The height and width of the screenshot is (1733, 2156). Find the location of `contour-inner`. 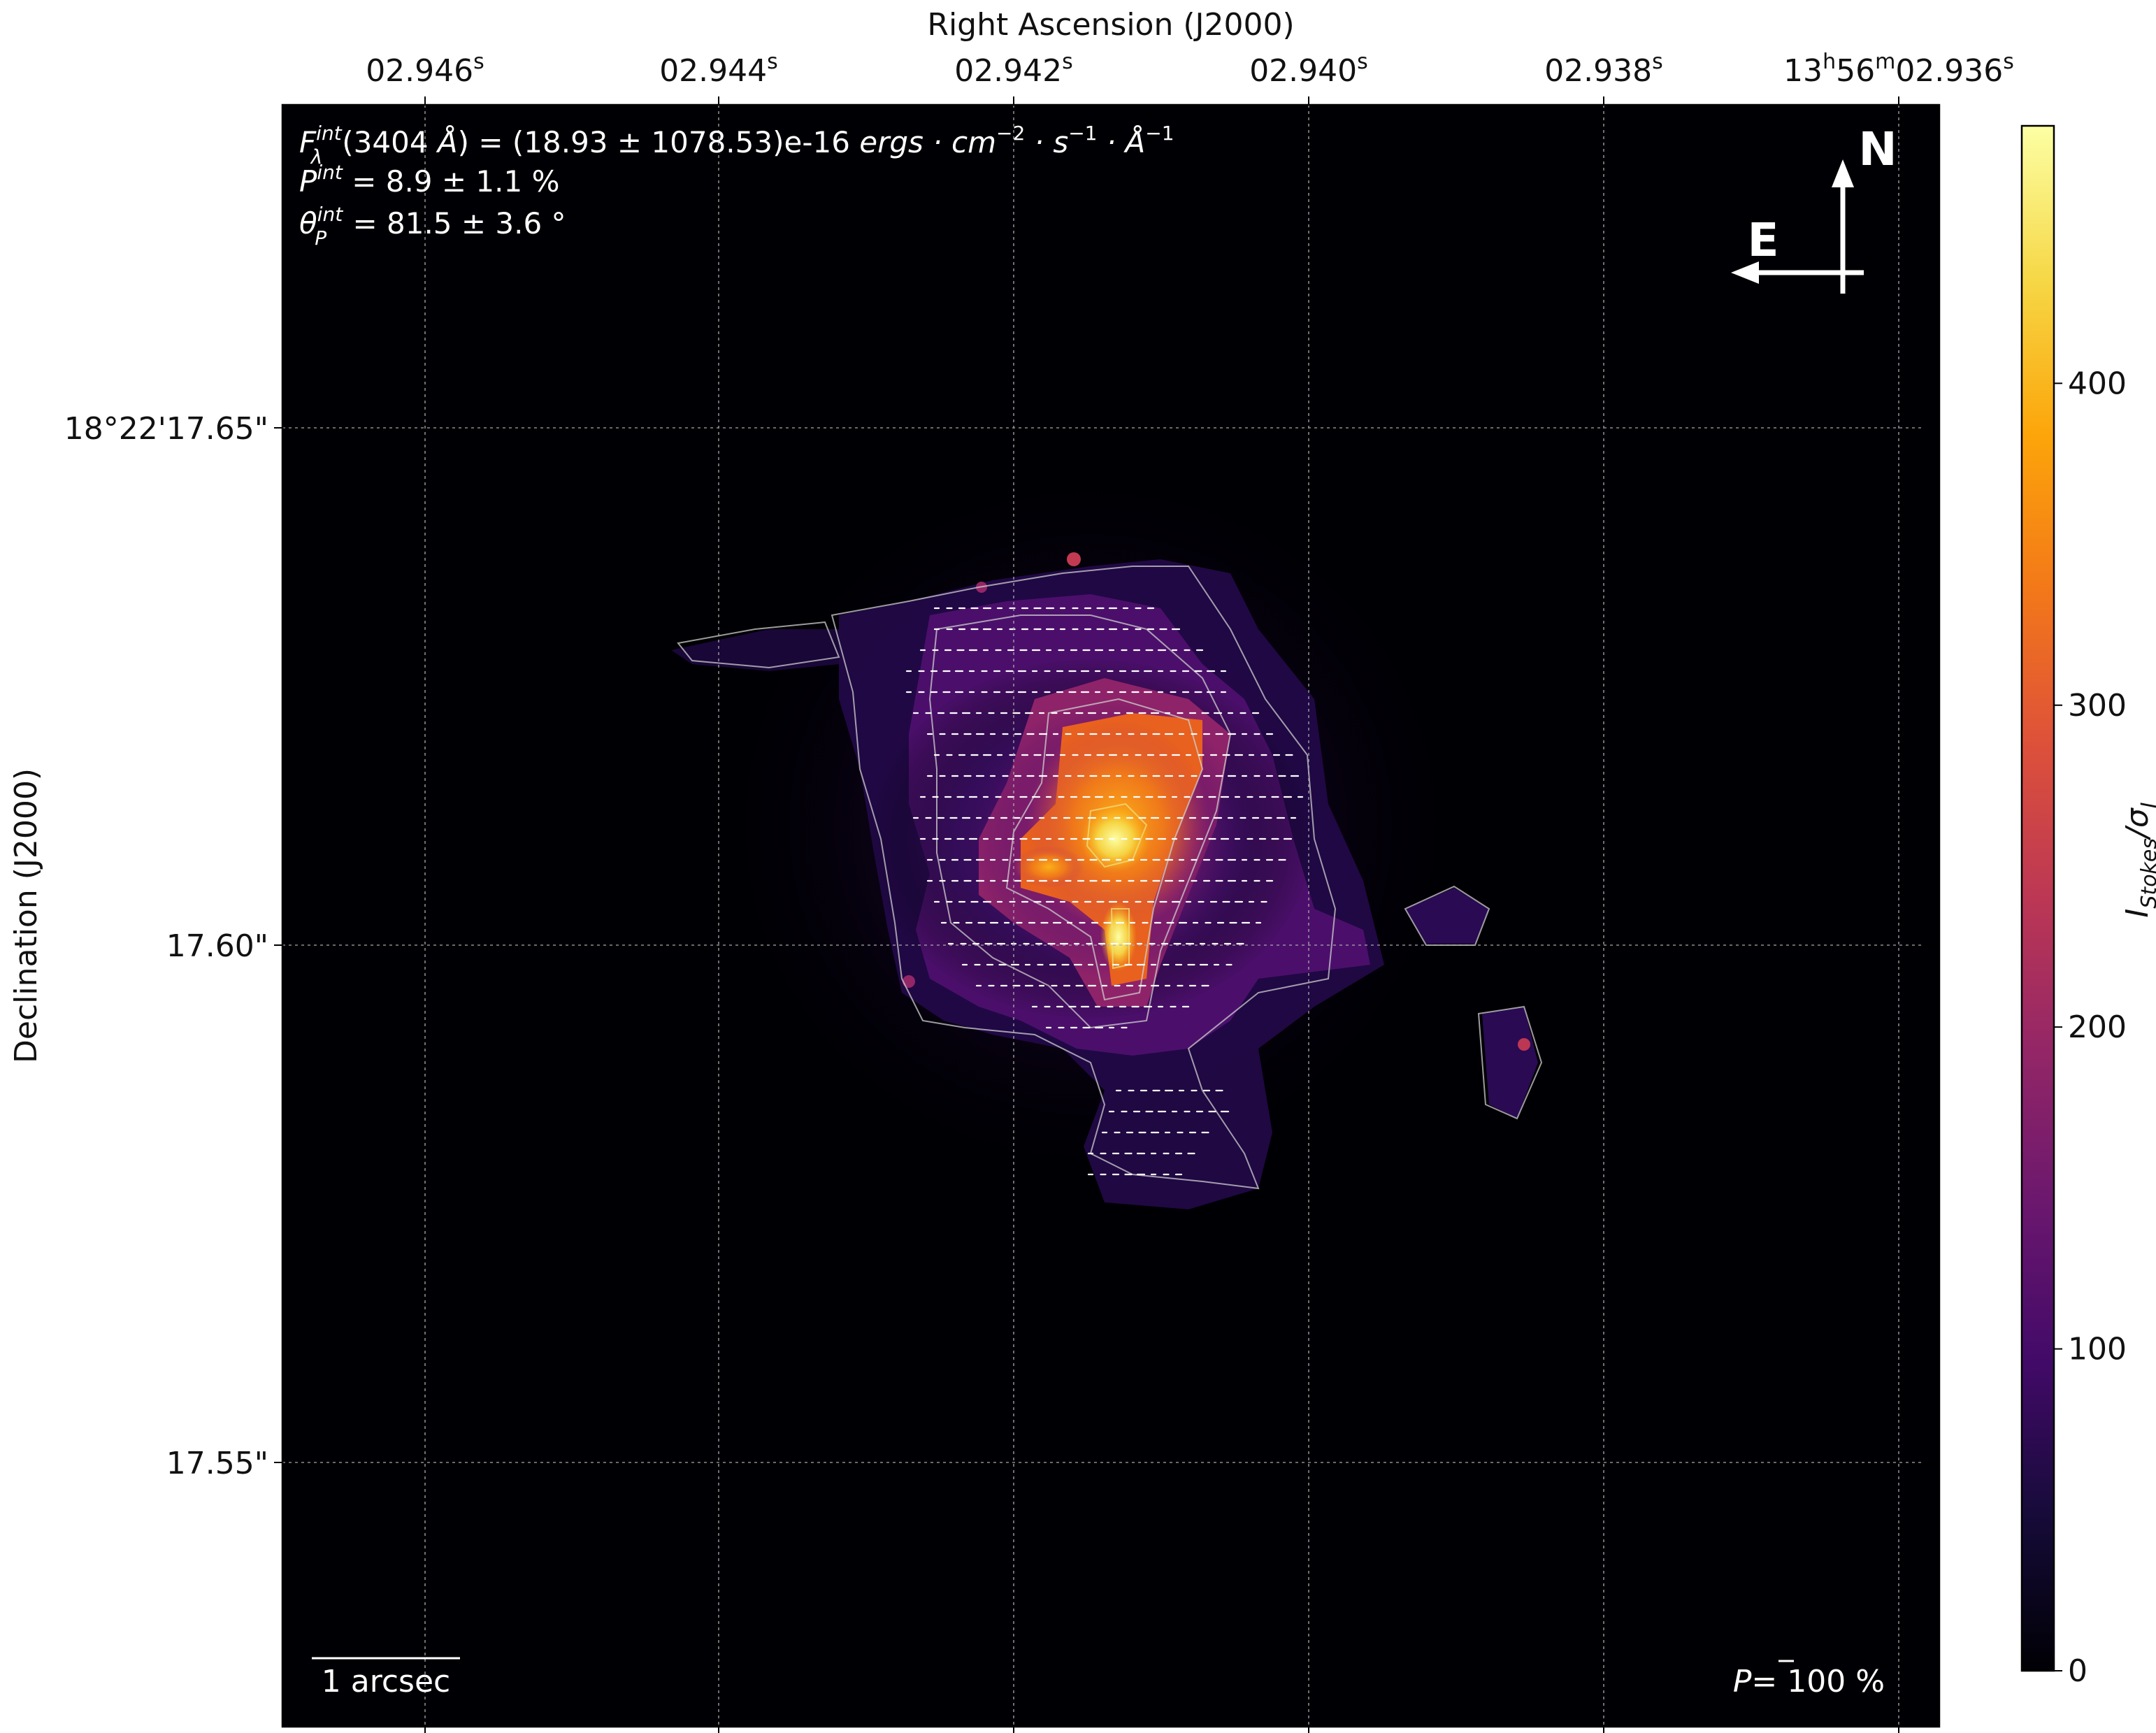

contour-inner is located at coordinates (1104, 849).